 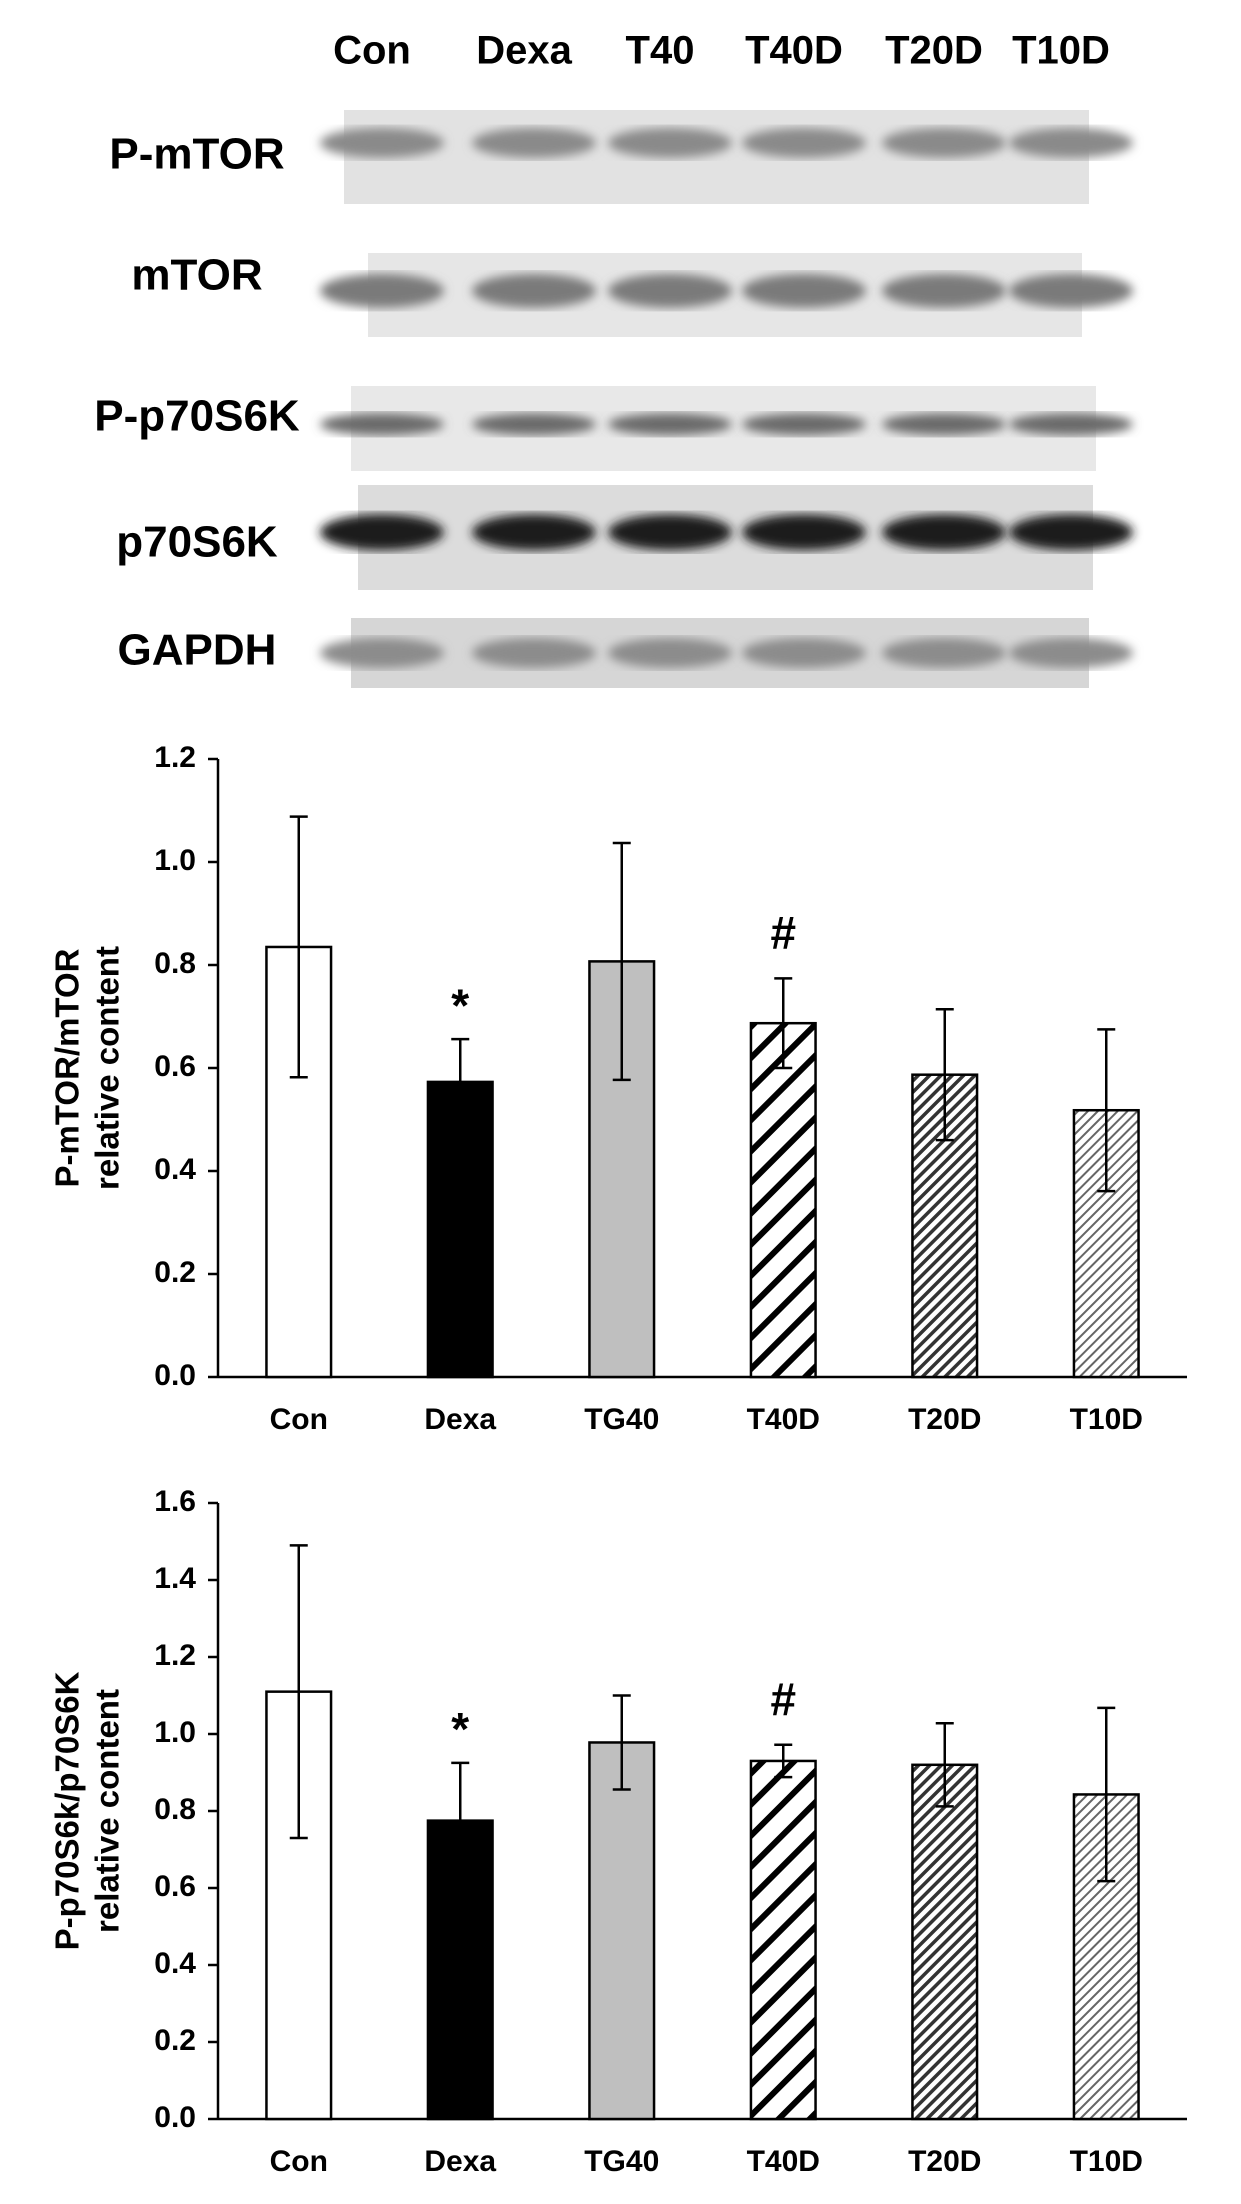 What do you see at coordinates (1061, 51) in the screenshot?
I see `lane-label: T10D` at bounding box center [1061, 51].